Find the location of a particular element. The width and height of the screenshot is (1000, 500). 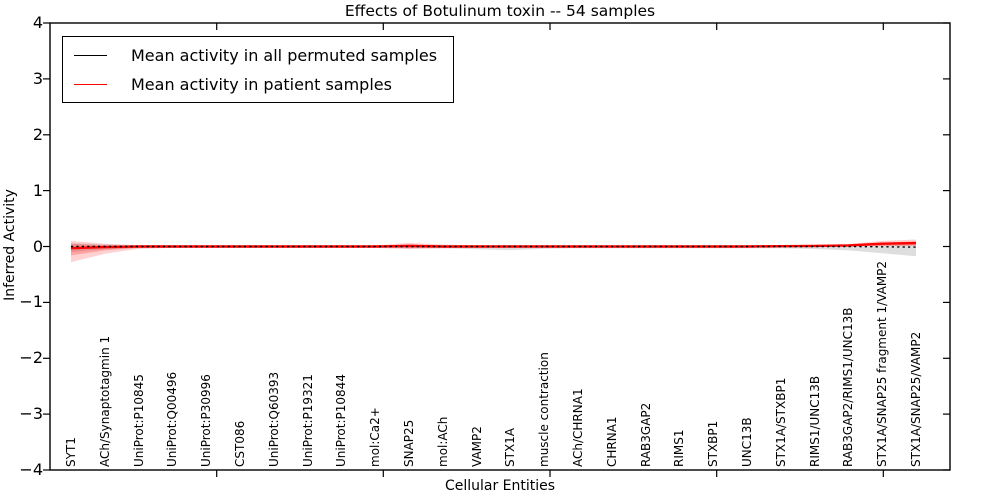

y-tick-label: −3 is located at coordinates (31, 414).